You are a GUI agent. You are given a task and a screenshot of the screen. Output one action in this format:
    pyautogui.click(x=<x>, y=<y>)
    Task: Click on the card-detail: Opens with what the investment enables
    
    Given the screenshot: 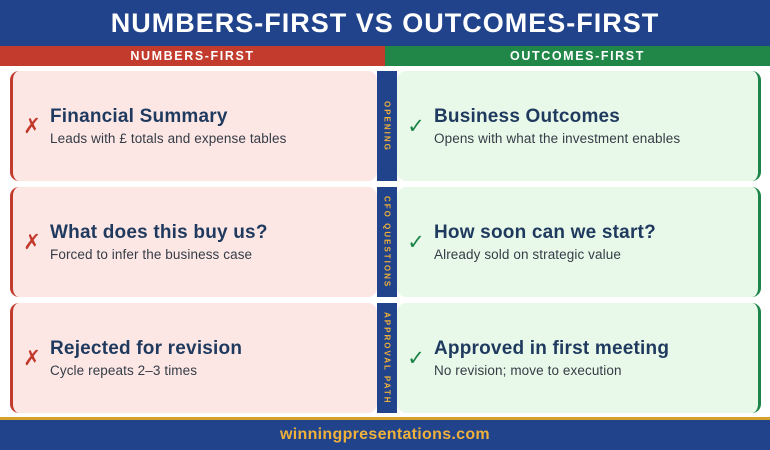 What is the action you would take?
    pyautogui.click(x=557, y=138)
    